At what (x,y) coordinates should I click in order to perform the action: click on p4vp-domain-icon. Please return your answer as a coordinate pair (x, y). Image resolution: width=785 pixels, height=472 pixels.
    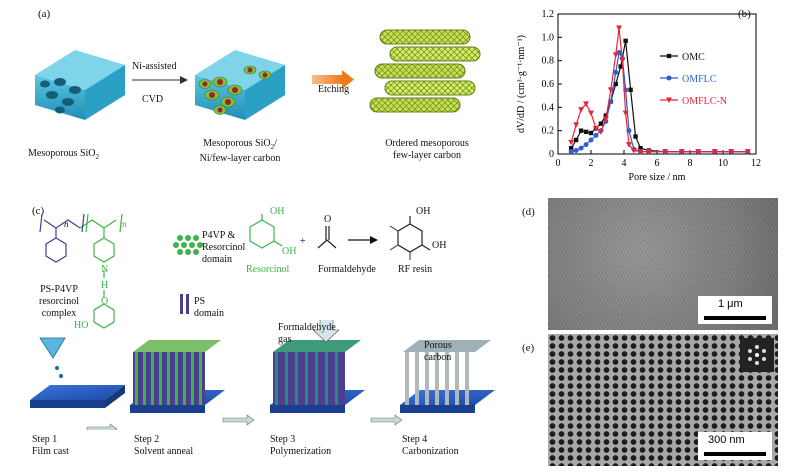
    Looking at the image, I should click on (188, 245).